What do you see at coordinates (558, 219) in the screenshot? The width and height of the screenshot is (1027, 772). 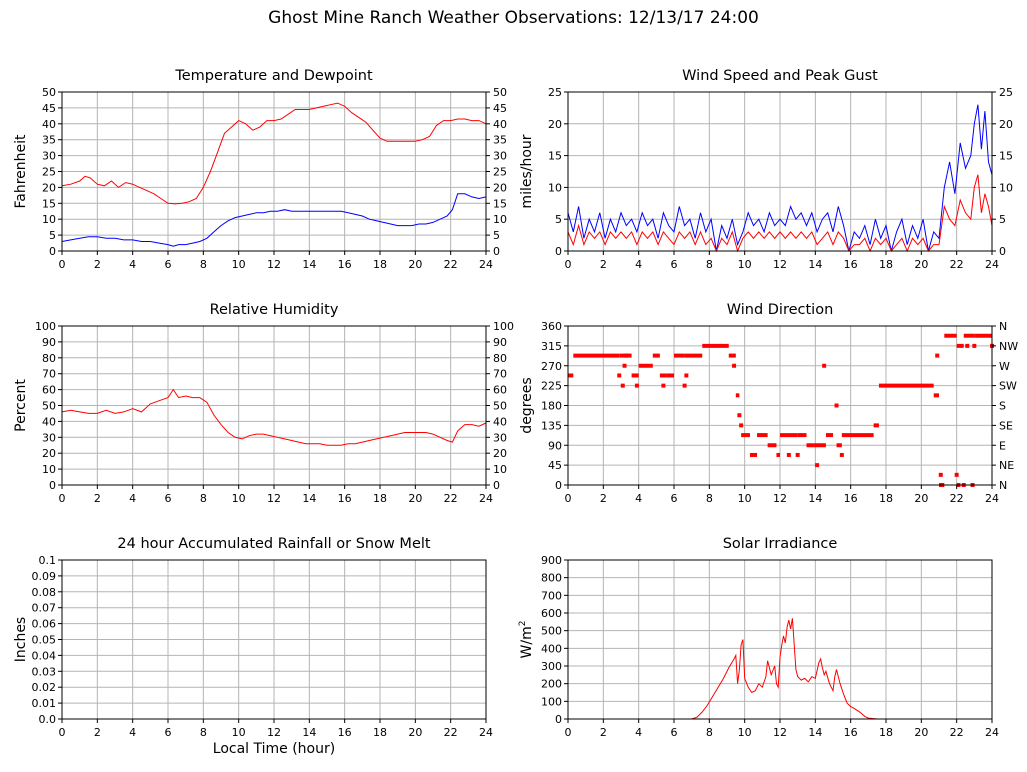 I see `y-tick-label: 5` at bounding box center [558, 219].